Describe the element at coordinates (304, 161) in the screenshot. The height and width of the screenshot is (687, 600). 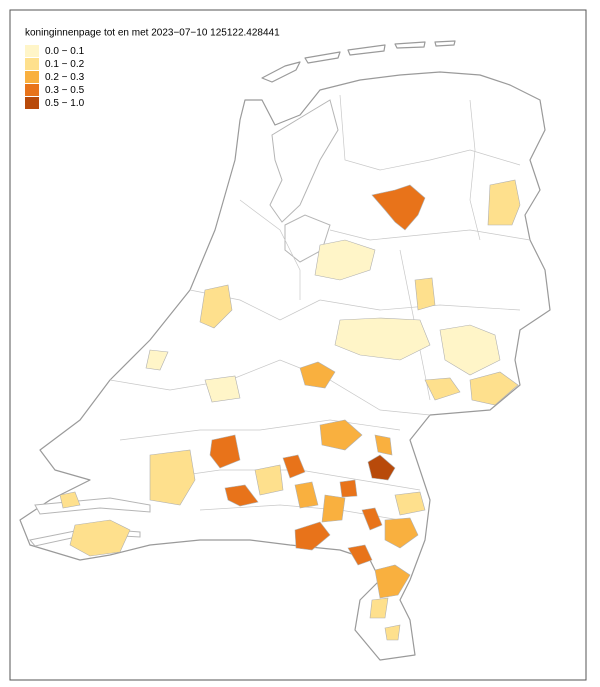
I see `lake` at that location.